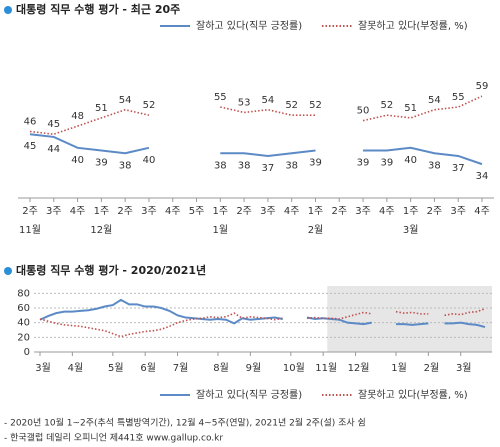  I want to click on y-tick-label: 20, so click(23, 337).